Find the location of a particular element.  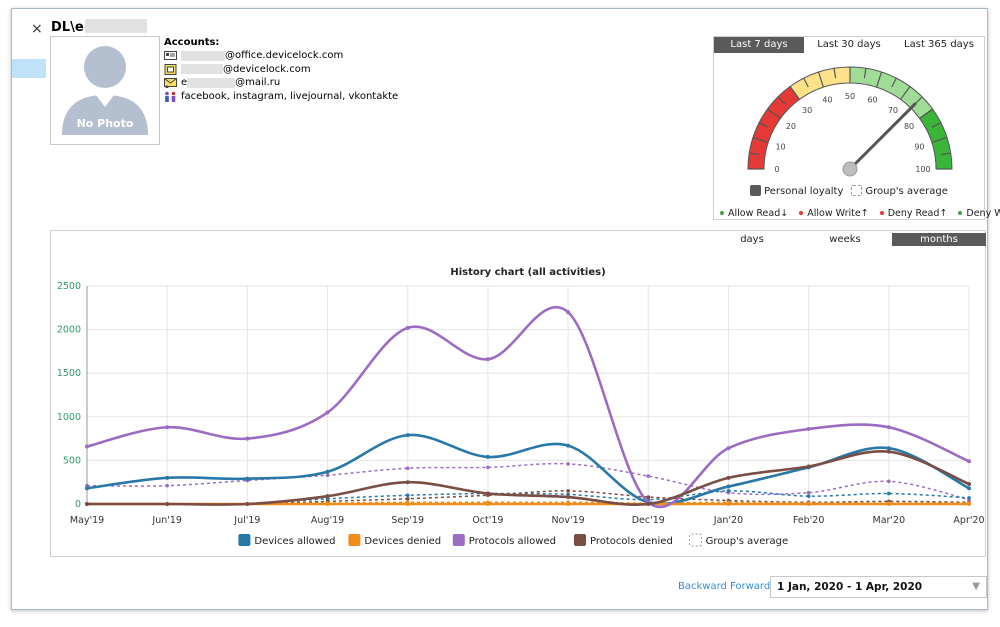

gauge-band-yellow is located at coordinates (820, 83).